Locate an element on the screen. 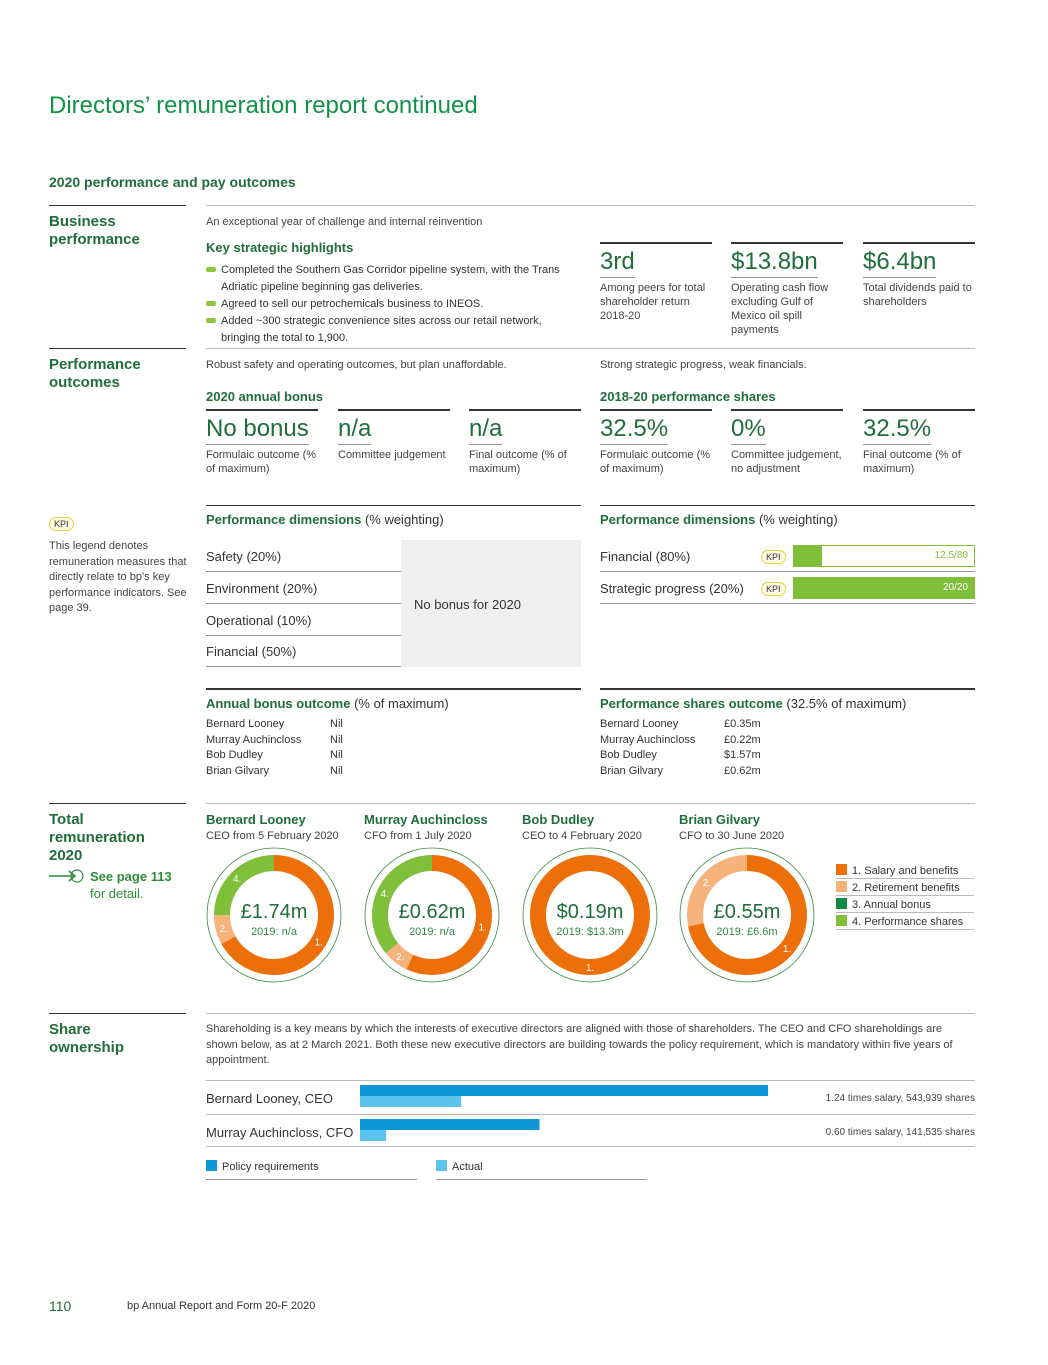  see-page-link: See page 113 for detail. is located at coordinates (110, 885).